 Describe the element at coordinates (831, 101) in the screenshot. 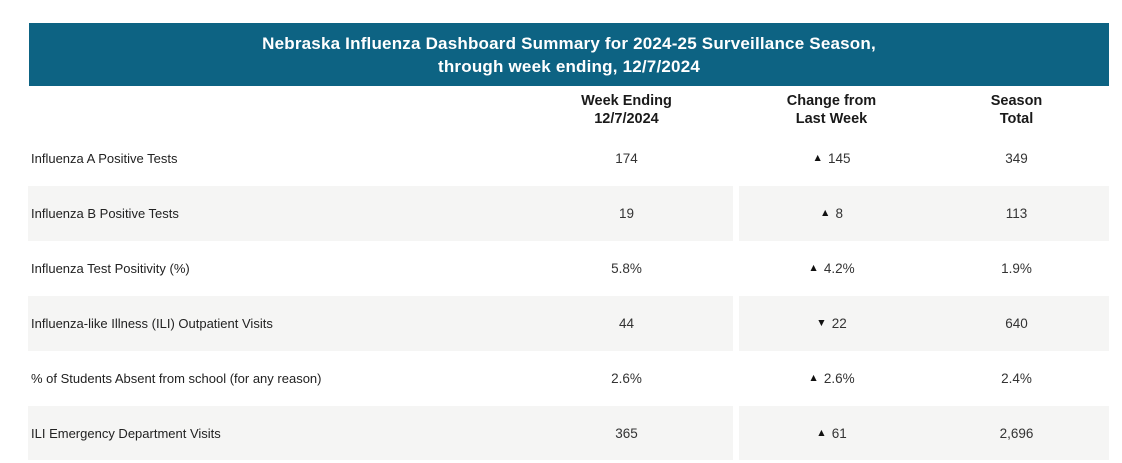

I see `column-header-change-line-1: Change from` at that location.